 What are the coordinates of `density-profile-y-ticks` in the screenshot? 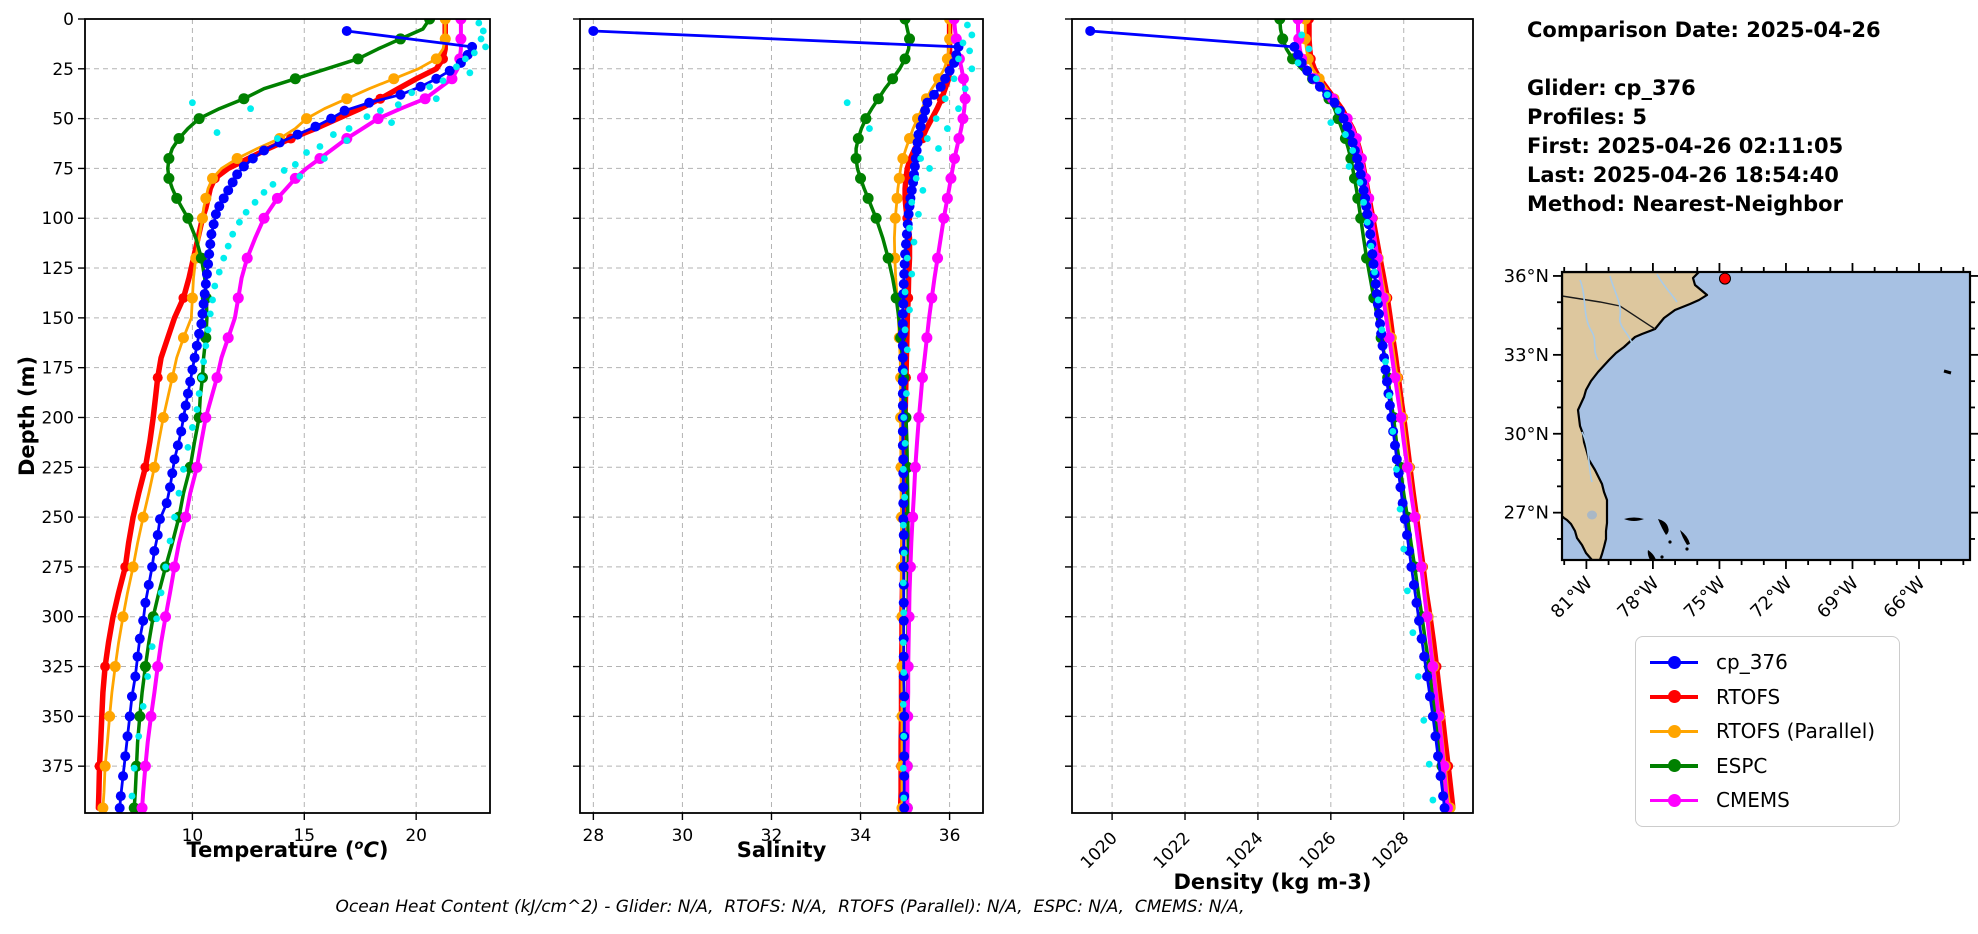 It's located at (1068, 392).